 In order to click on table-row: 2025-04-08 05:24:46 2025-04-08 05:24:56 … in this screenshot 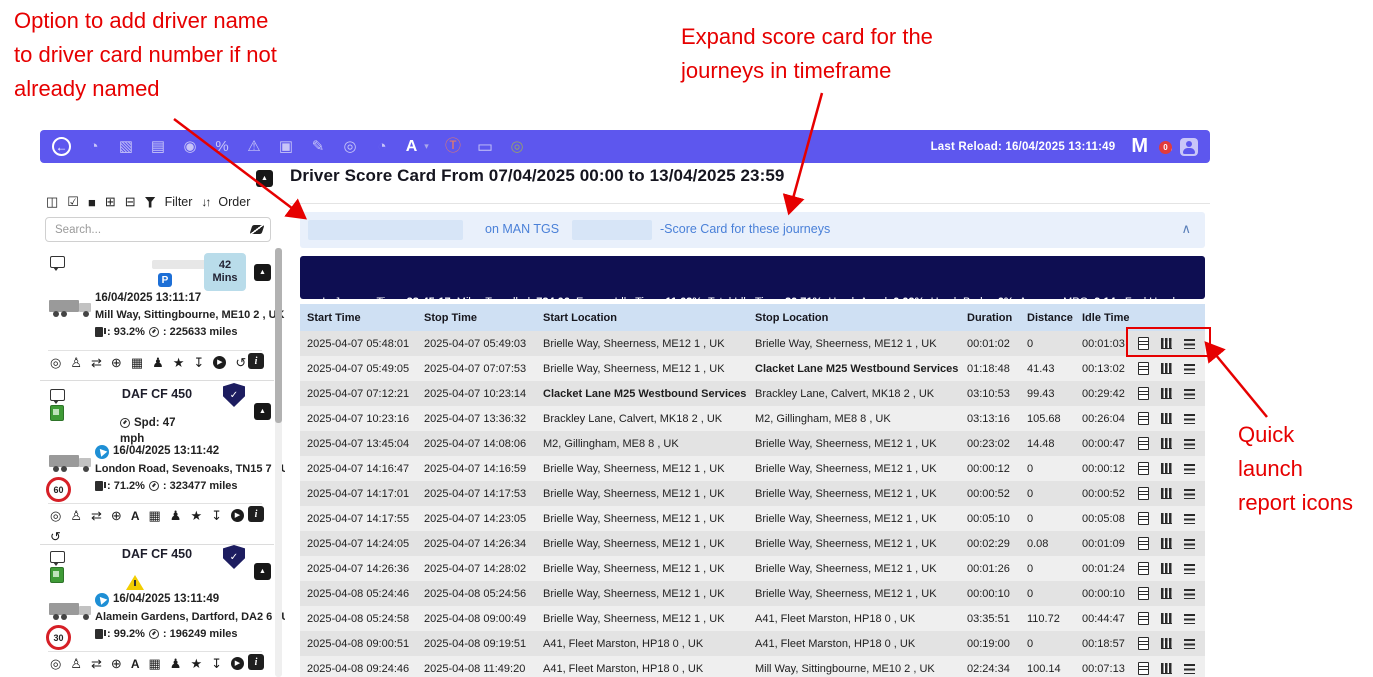, I will do `click(752, 593)`.